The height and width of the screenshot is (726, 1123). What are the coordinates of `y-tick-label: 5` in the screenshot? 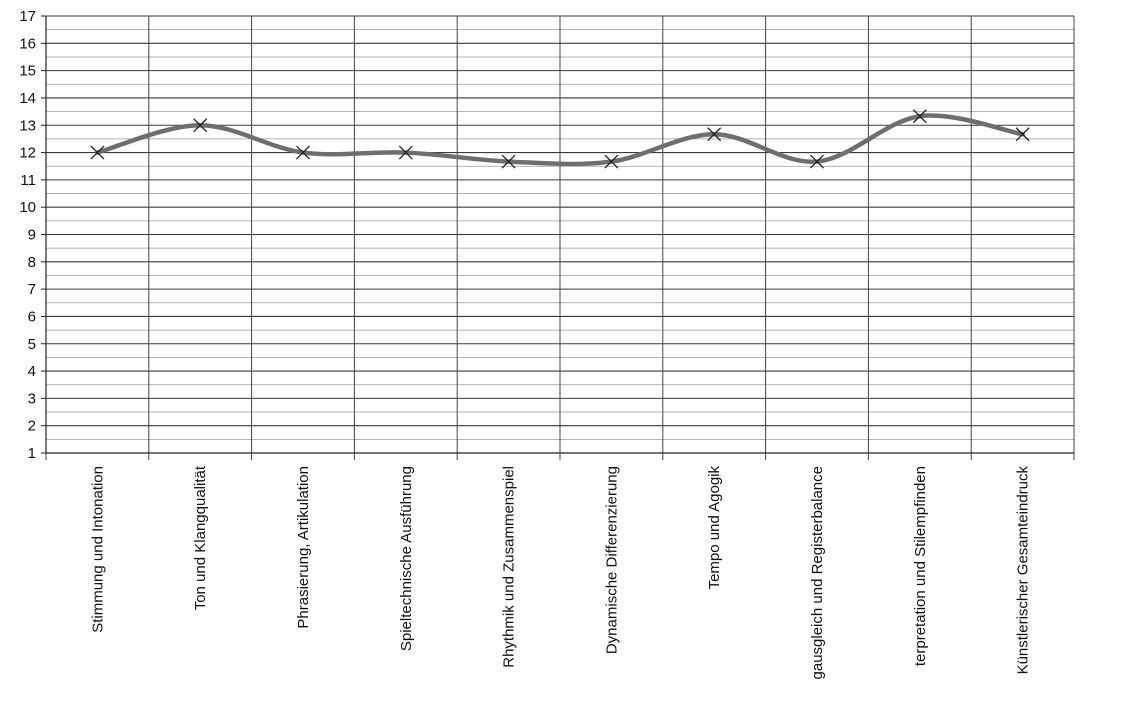 It's located at (32, 344).